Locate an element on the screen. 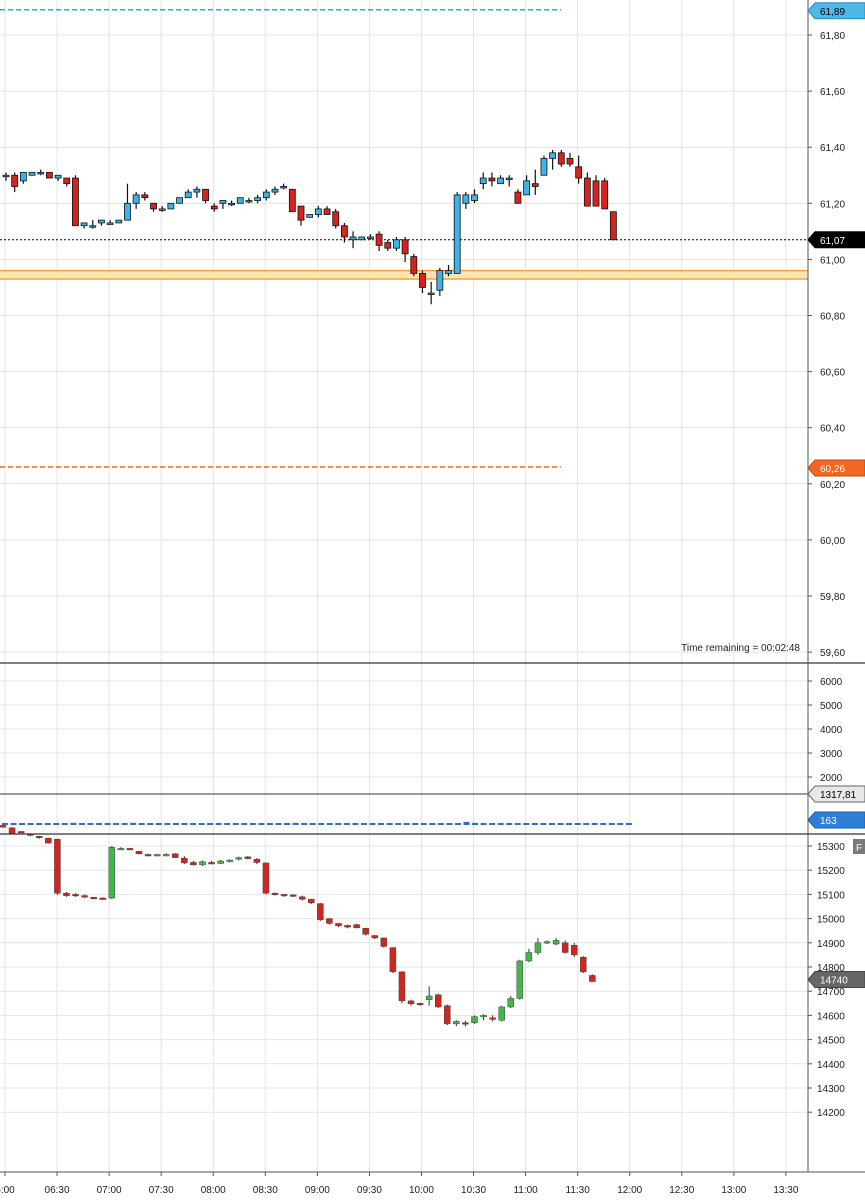 The height and width of the screenshot is (1200, 865). volume-bars is located at coordinates (404, 809).